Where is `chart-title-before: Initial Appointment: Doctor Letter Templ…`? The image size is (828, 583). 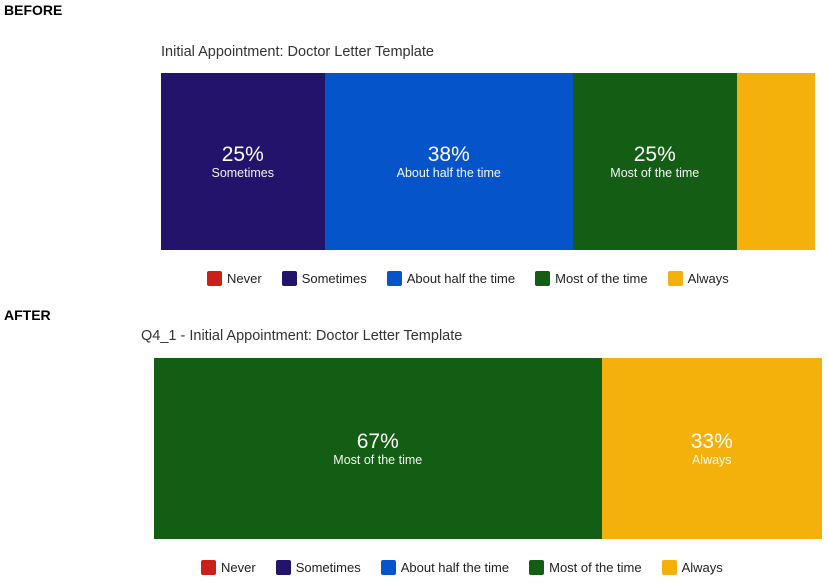
chart-title-before: Initial Appointment: Doctor Letter Templ… is located at coordinates (297, 52).